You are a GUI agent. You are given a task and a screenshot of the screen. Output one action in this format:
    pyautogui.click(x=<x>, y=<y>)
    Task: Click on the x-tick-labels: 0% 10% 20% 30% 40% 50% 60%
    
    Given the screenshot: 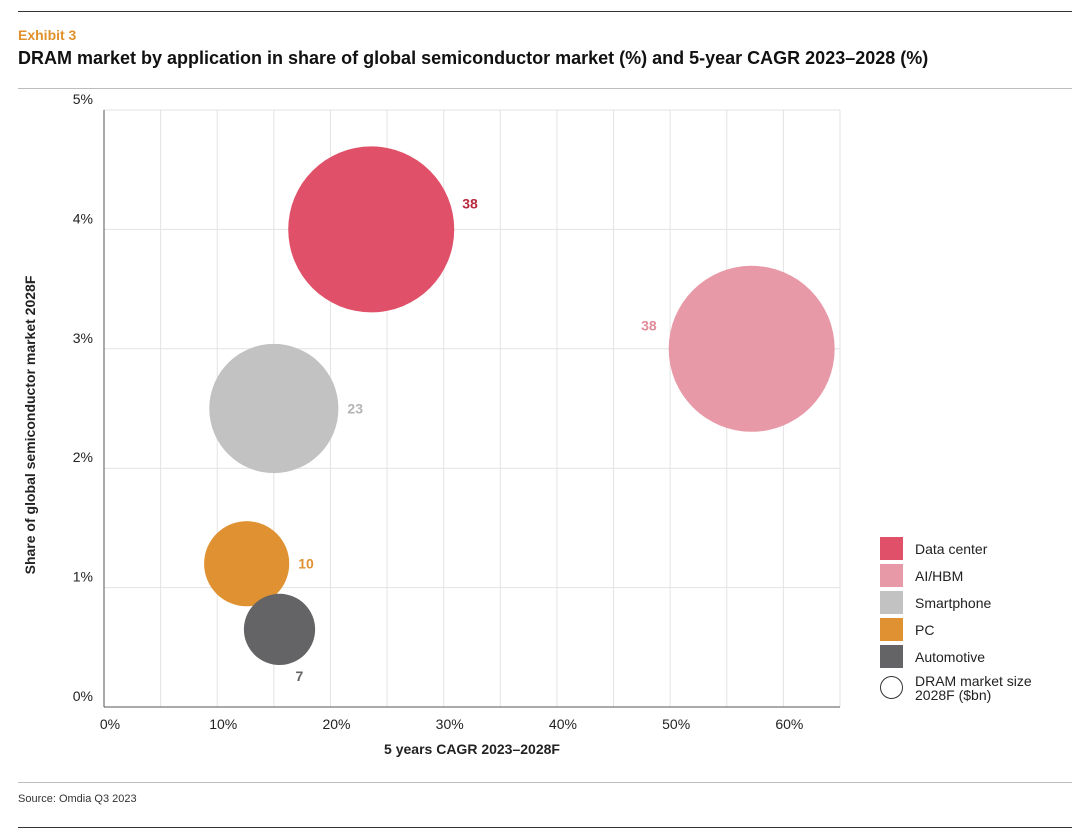 What is the action you would take?
    pyautogui.click(x=452, y=724)
    